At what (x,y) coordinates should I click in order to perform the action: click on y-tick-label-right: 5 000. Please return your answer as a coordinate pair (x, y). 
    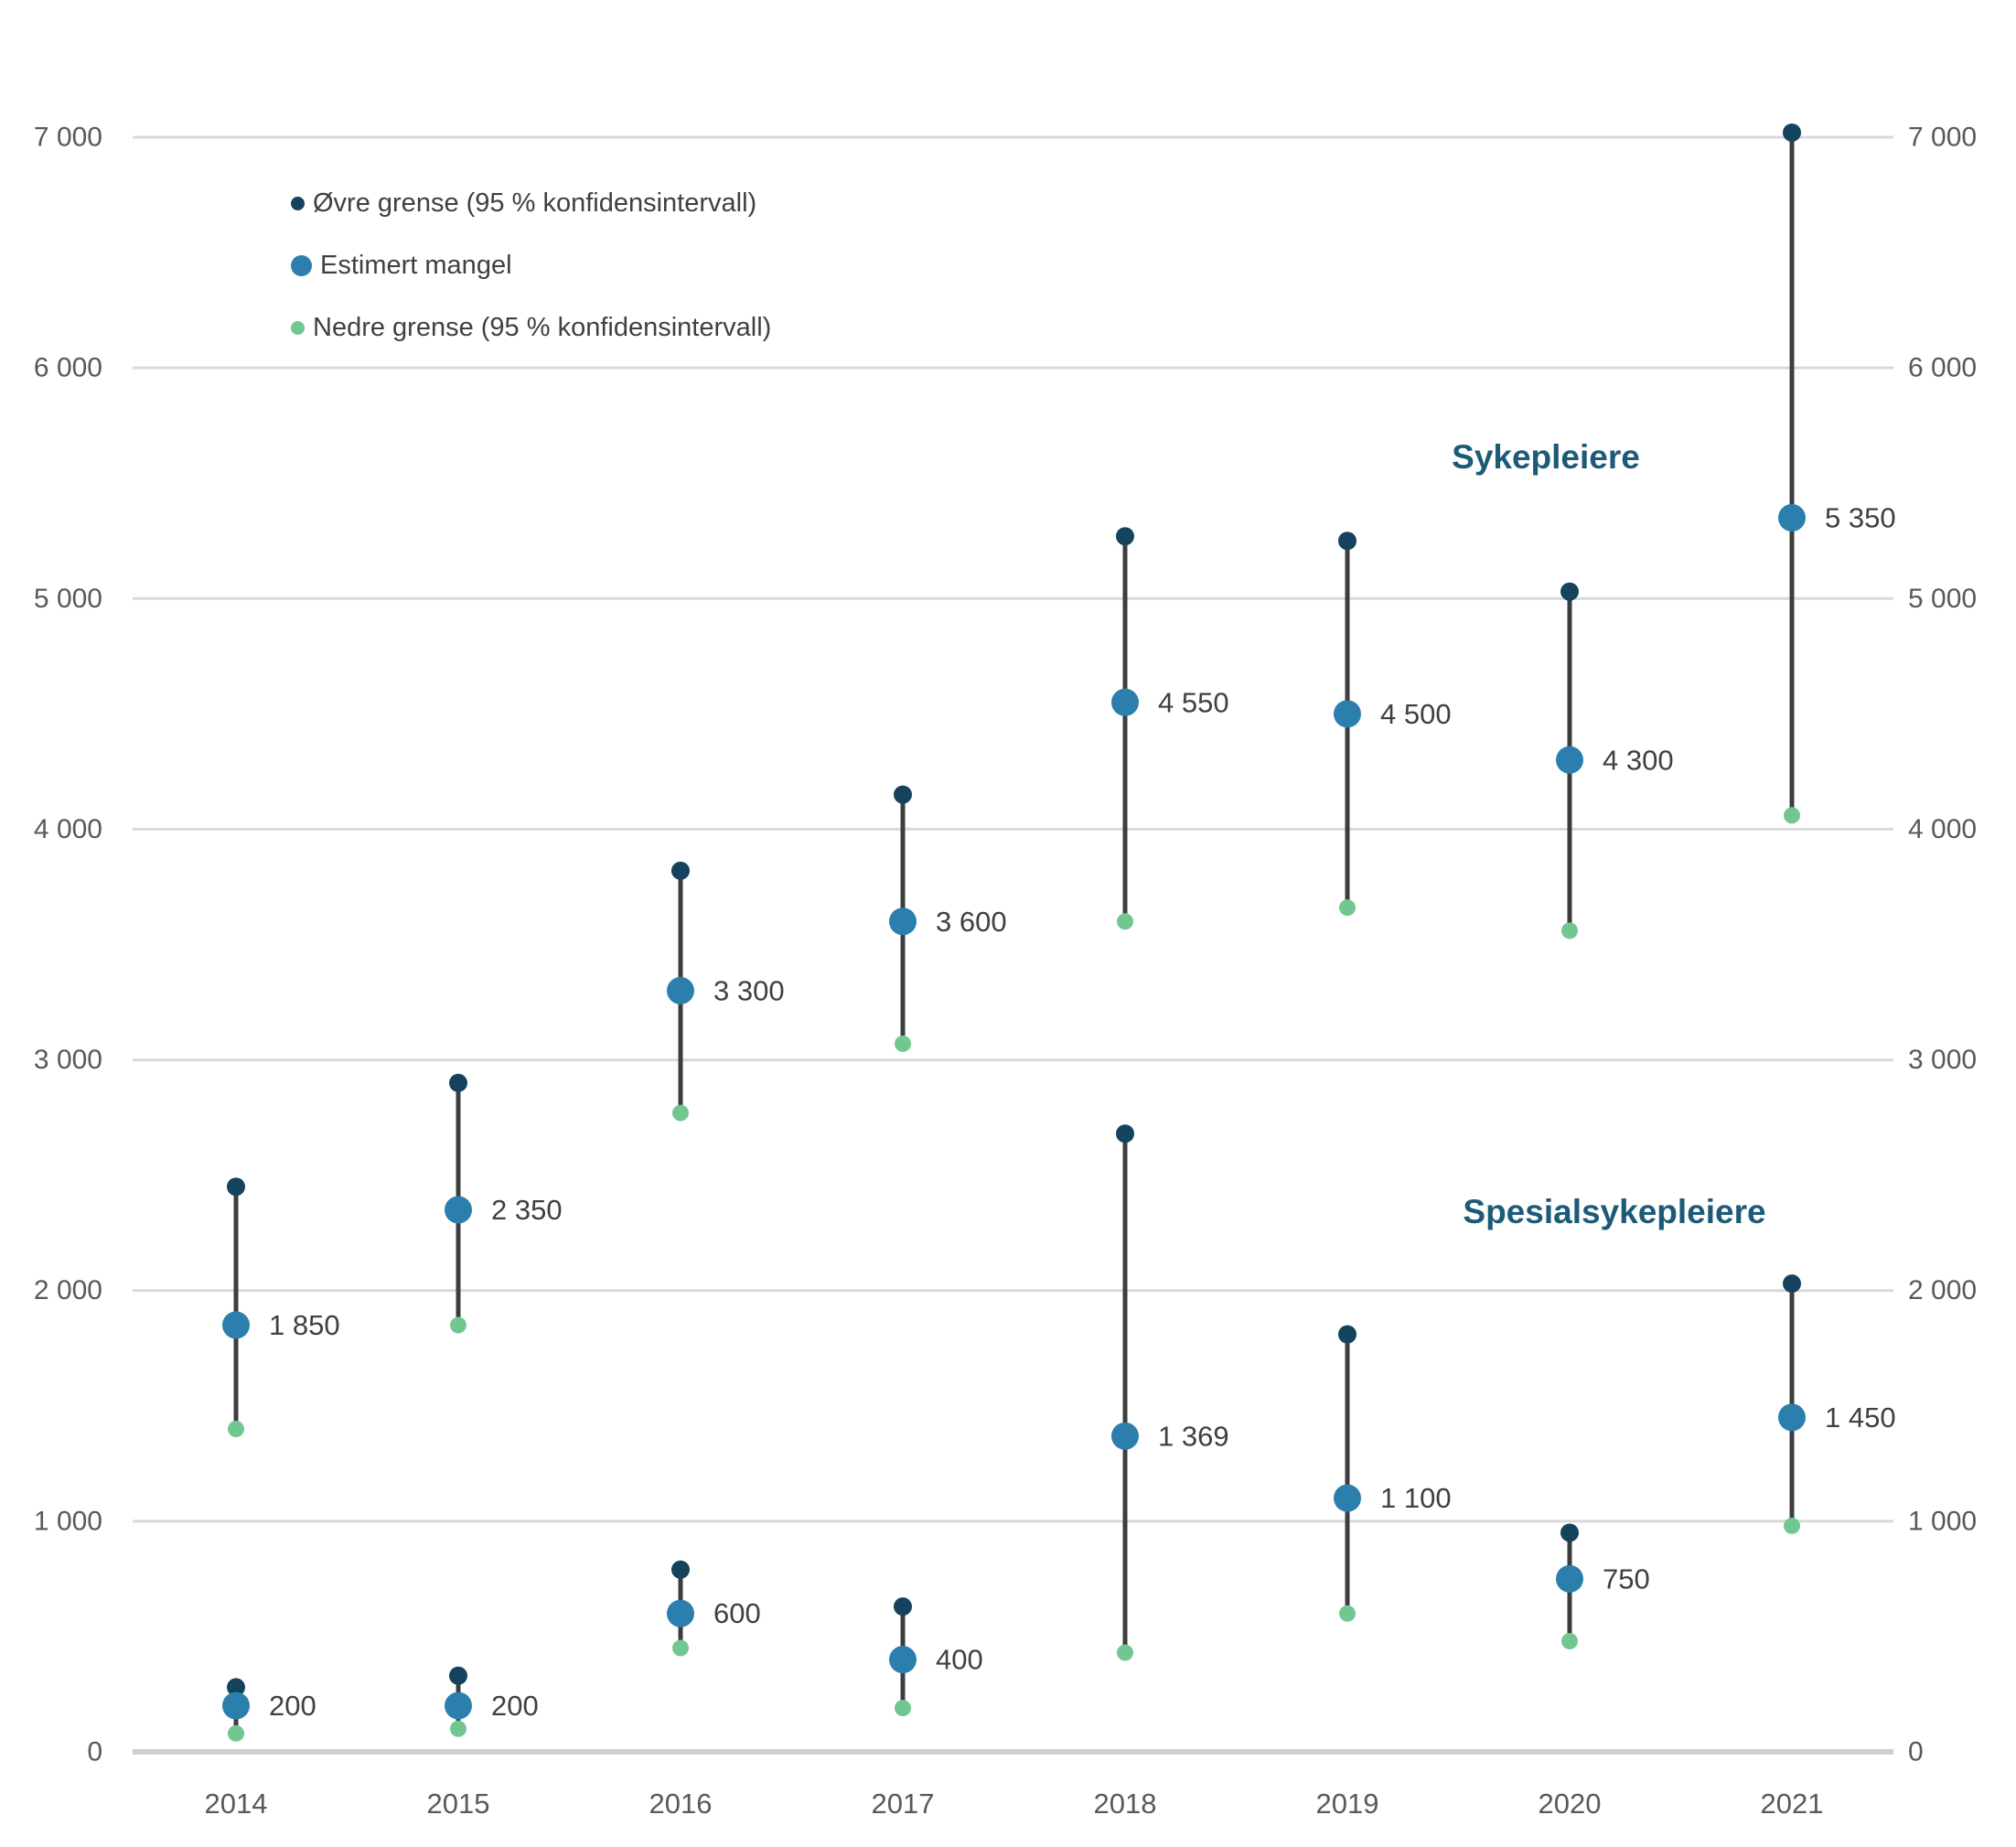
    Looking at the image, I should click on (1942, 599).